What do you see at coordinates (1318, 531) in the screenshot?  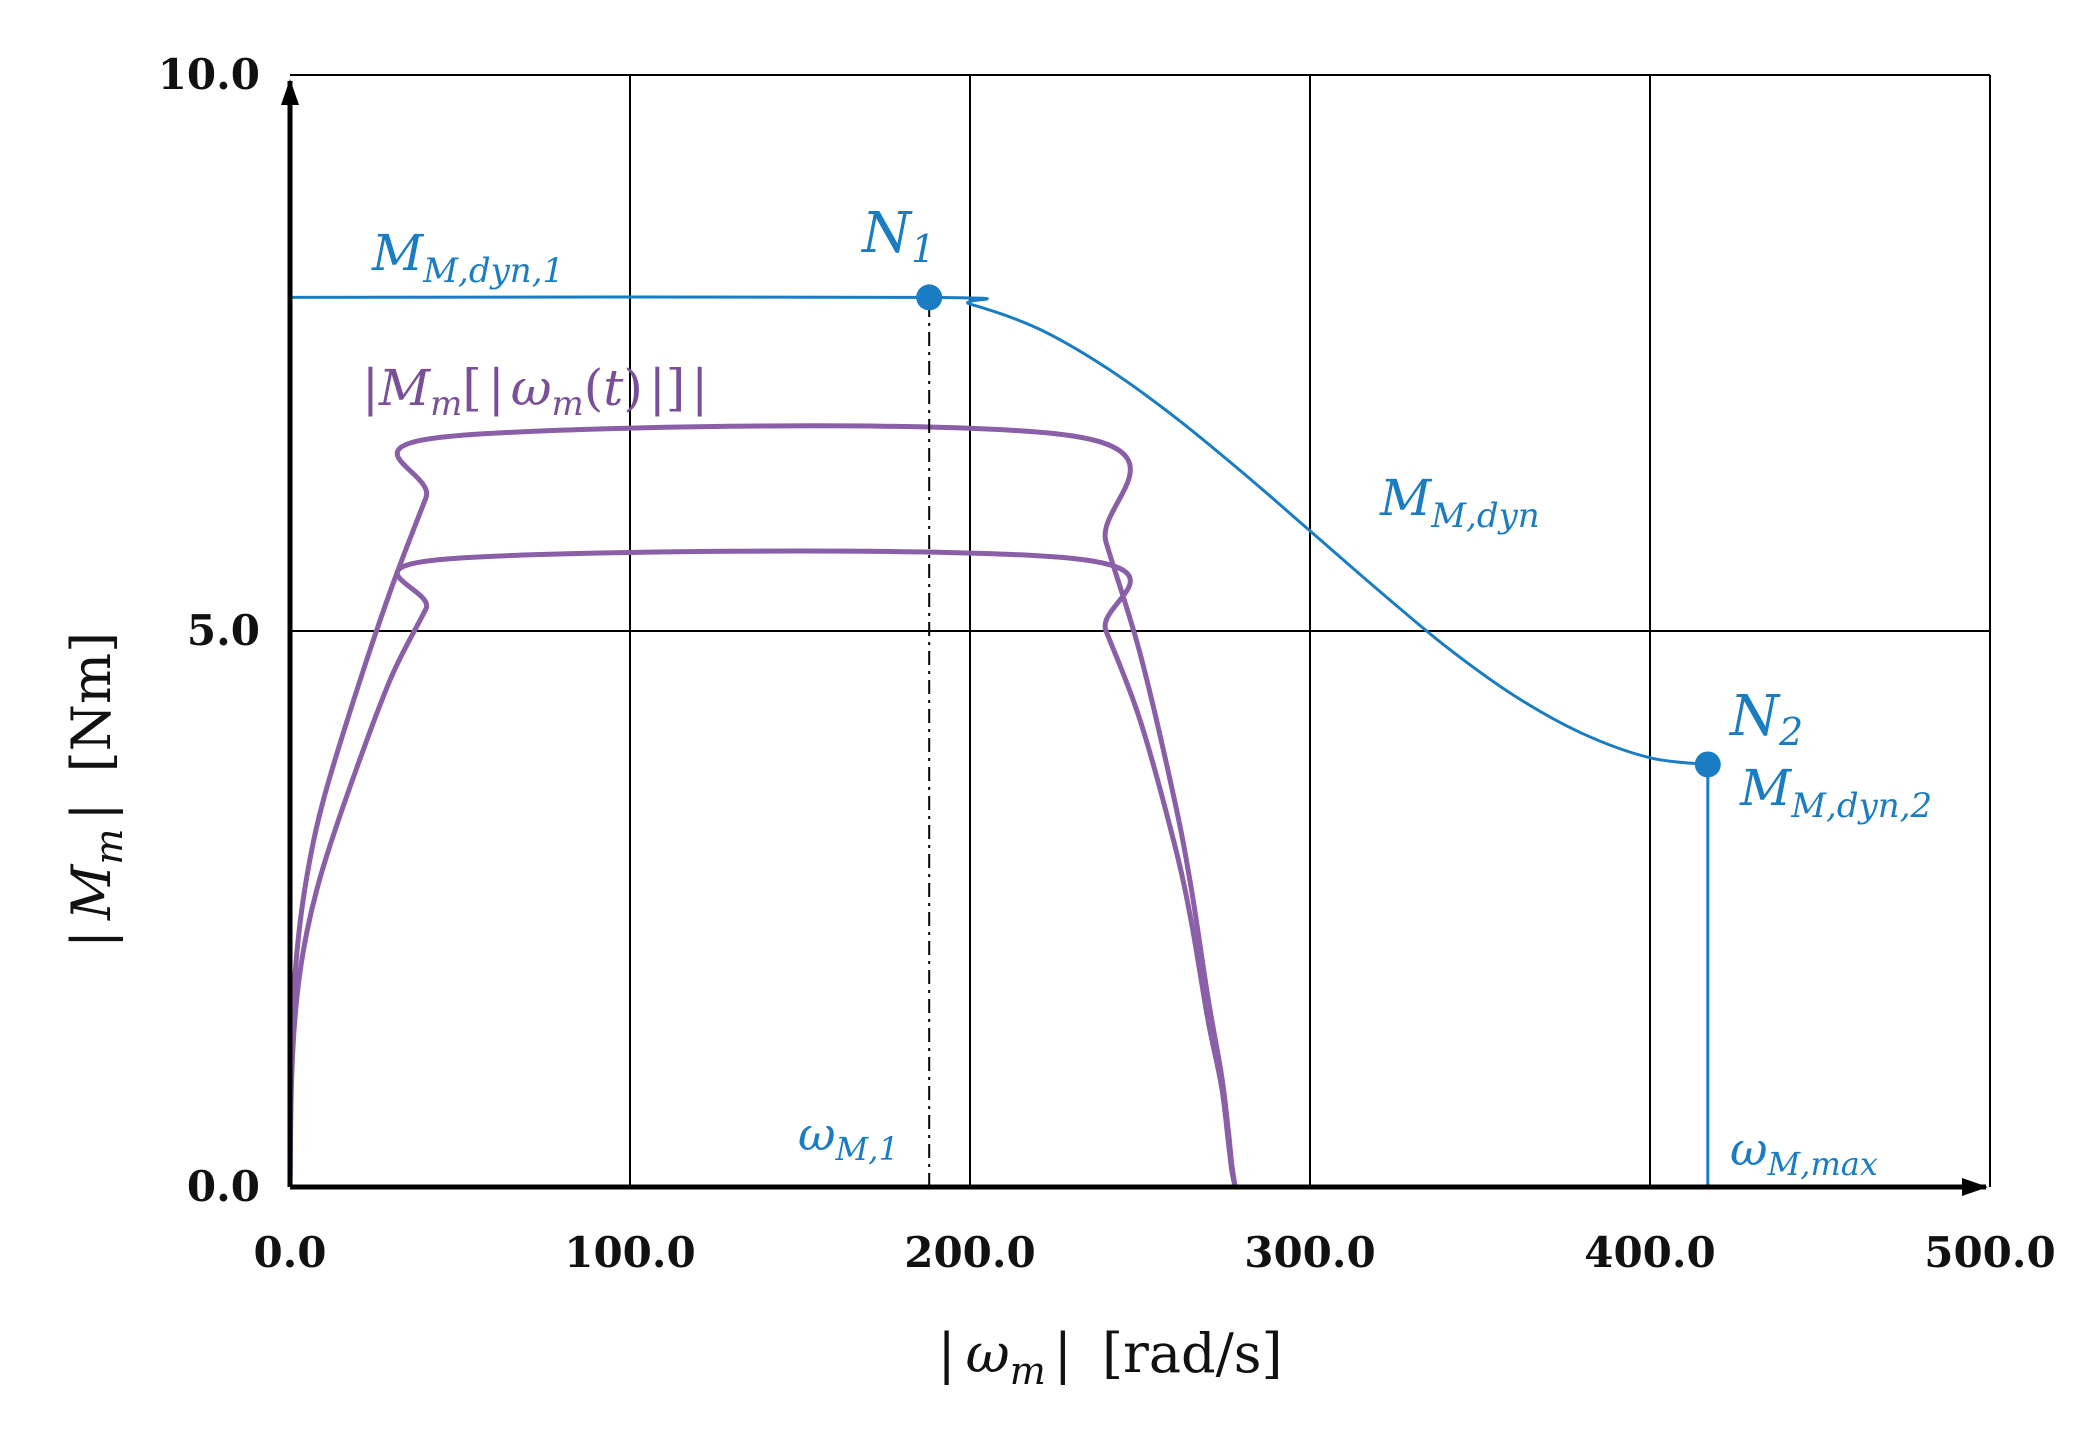 I see `data-points` at bounding box center [1318, 531].